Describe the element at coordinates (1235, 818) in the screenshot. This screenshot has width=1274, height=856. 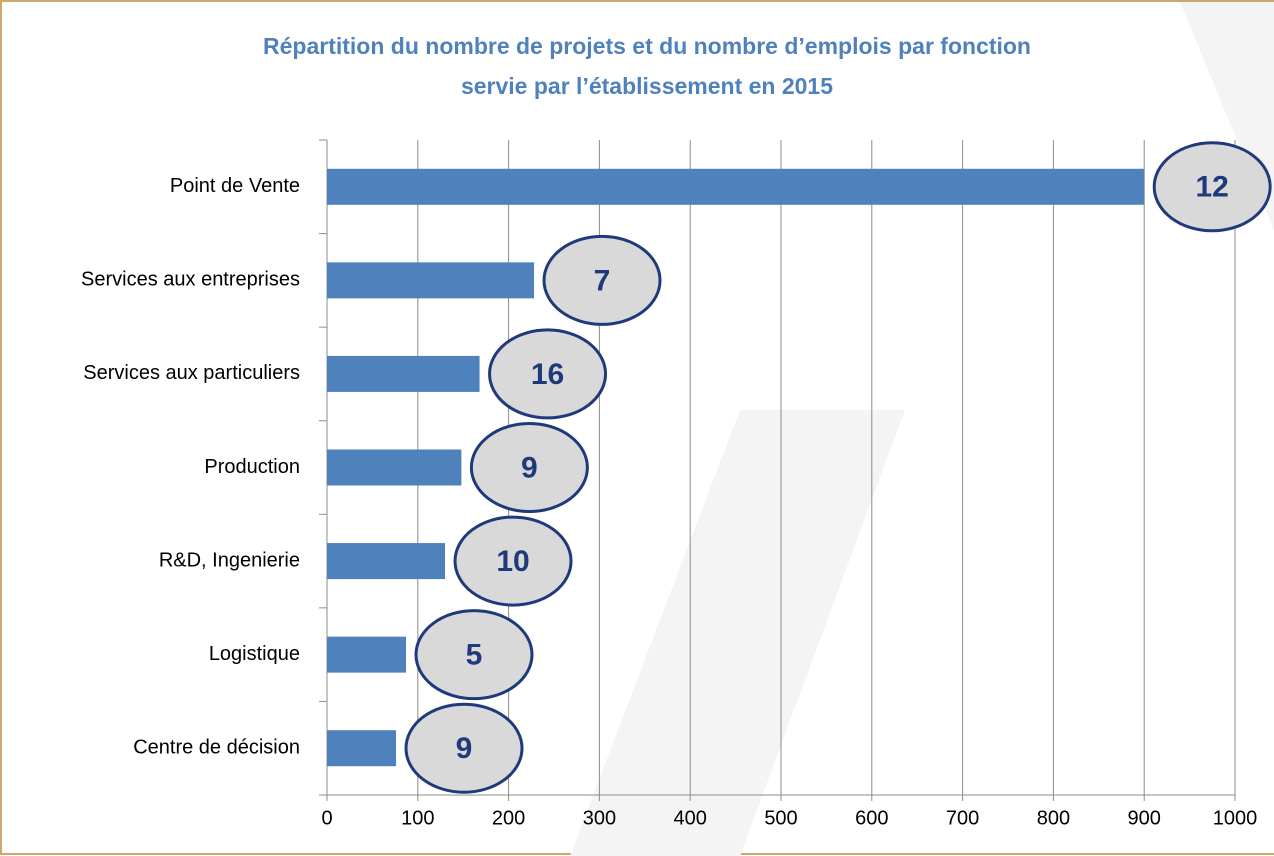
I see `x-tick-label: 1000` at that location.